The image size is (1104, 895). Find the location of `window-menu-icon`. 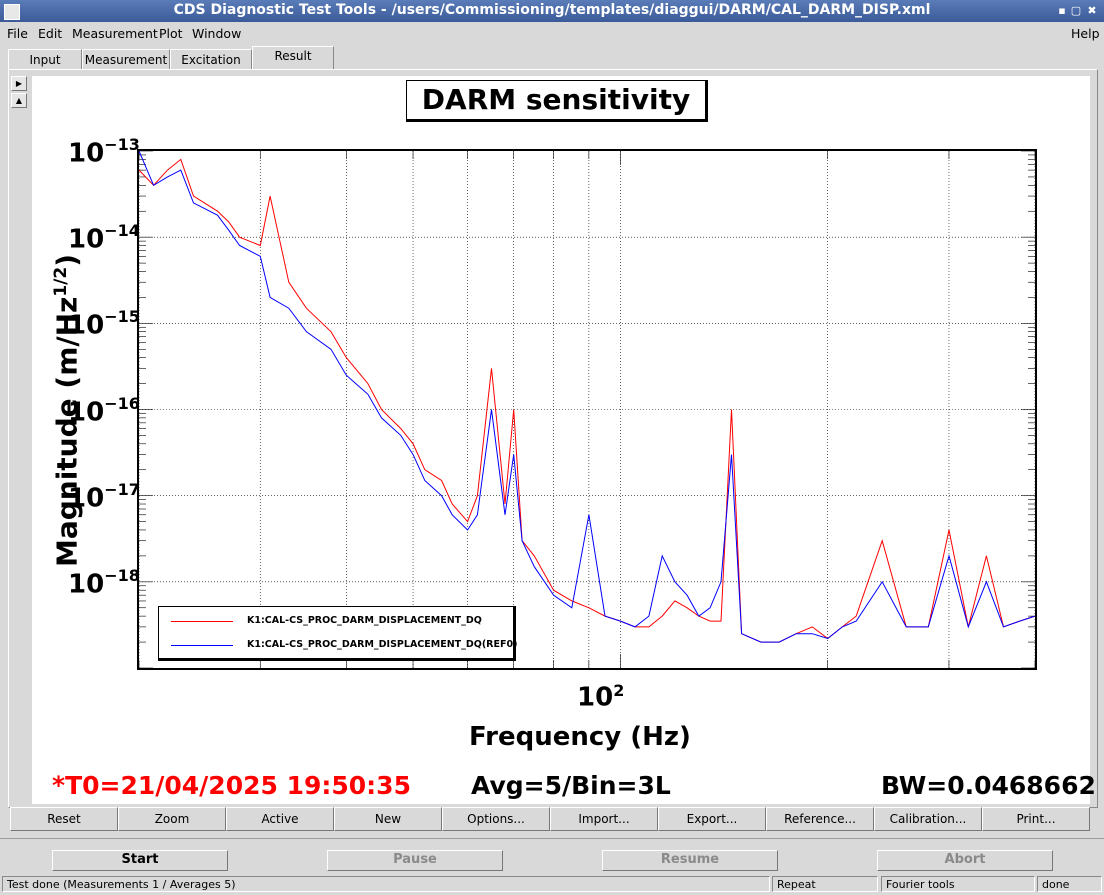

window-menu-icon is located at coordinates (12, 12).